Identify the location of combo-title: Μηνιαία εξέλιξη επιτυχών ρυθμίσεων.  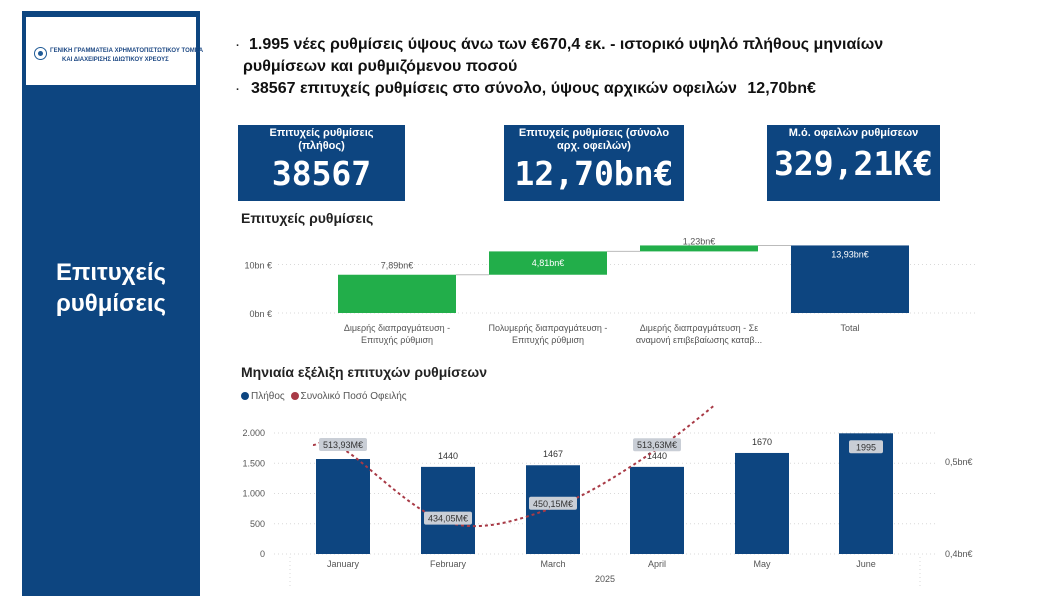
(364, 372).